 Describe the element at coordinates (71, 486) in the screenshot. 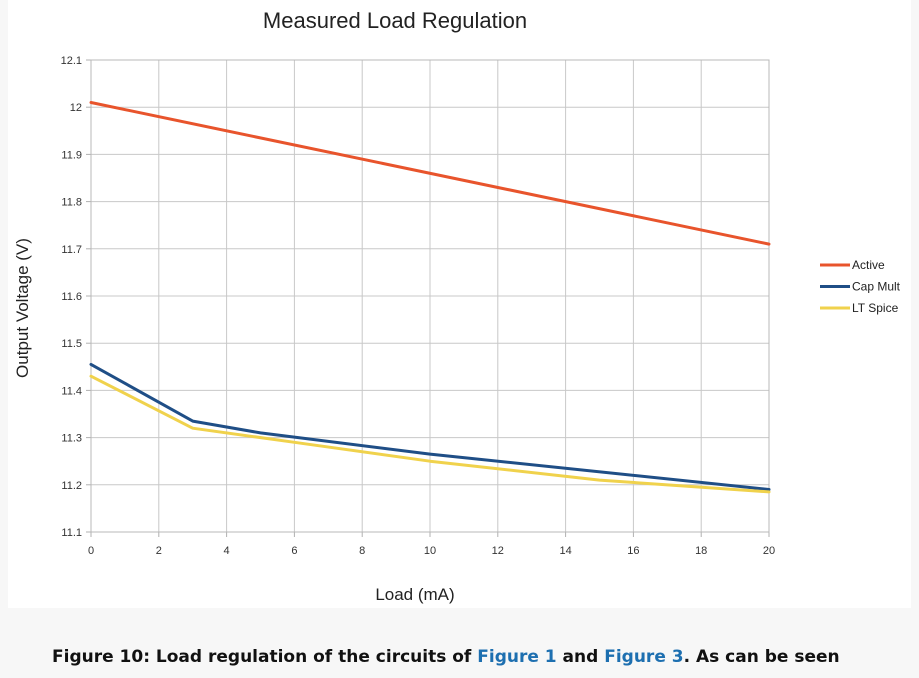

I see `y-tick-label: 11.2` at that location.